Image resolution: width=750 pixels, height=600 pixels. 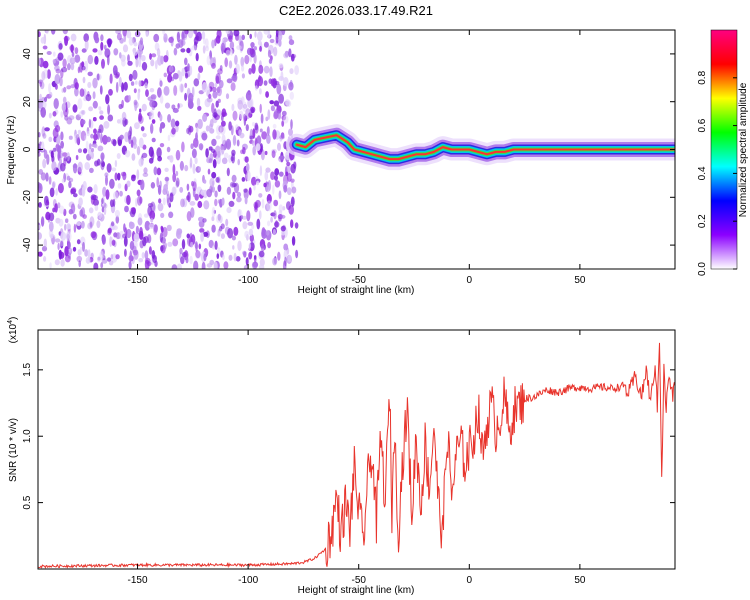 What do you see at coordinates (138, 580) in the screenshot?
I see `x-tick-label: -150` at bounding box center [138, 580].